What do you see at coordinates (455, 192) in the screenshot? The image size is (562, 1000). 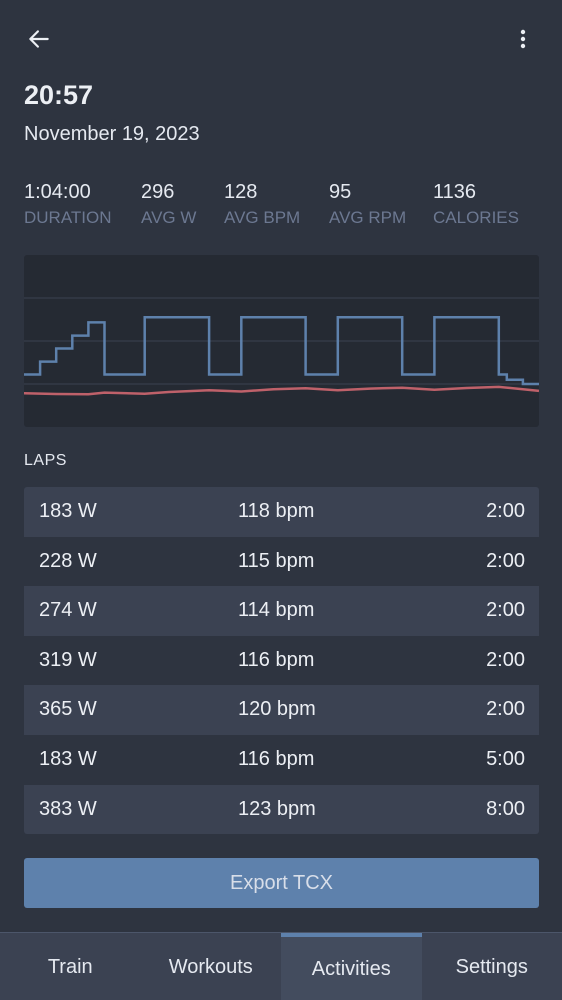 I see `stat-value: 1136` at bounding box center [455, 192].